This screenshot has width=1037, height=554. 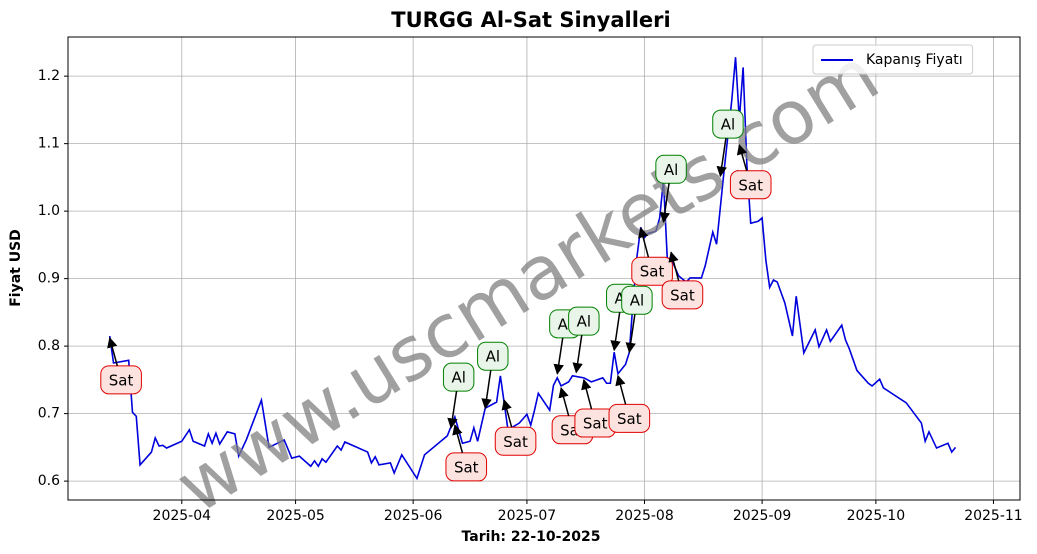 I want to click on y-tick-label: 1.0, so click(x=49, y=211).